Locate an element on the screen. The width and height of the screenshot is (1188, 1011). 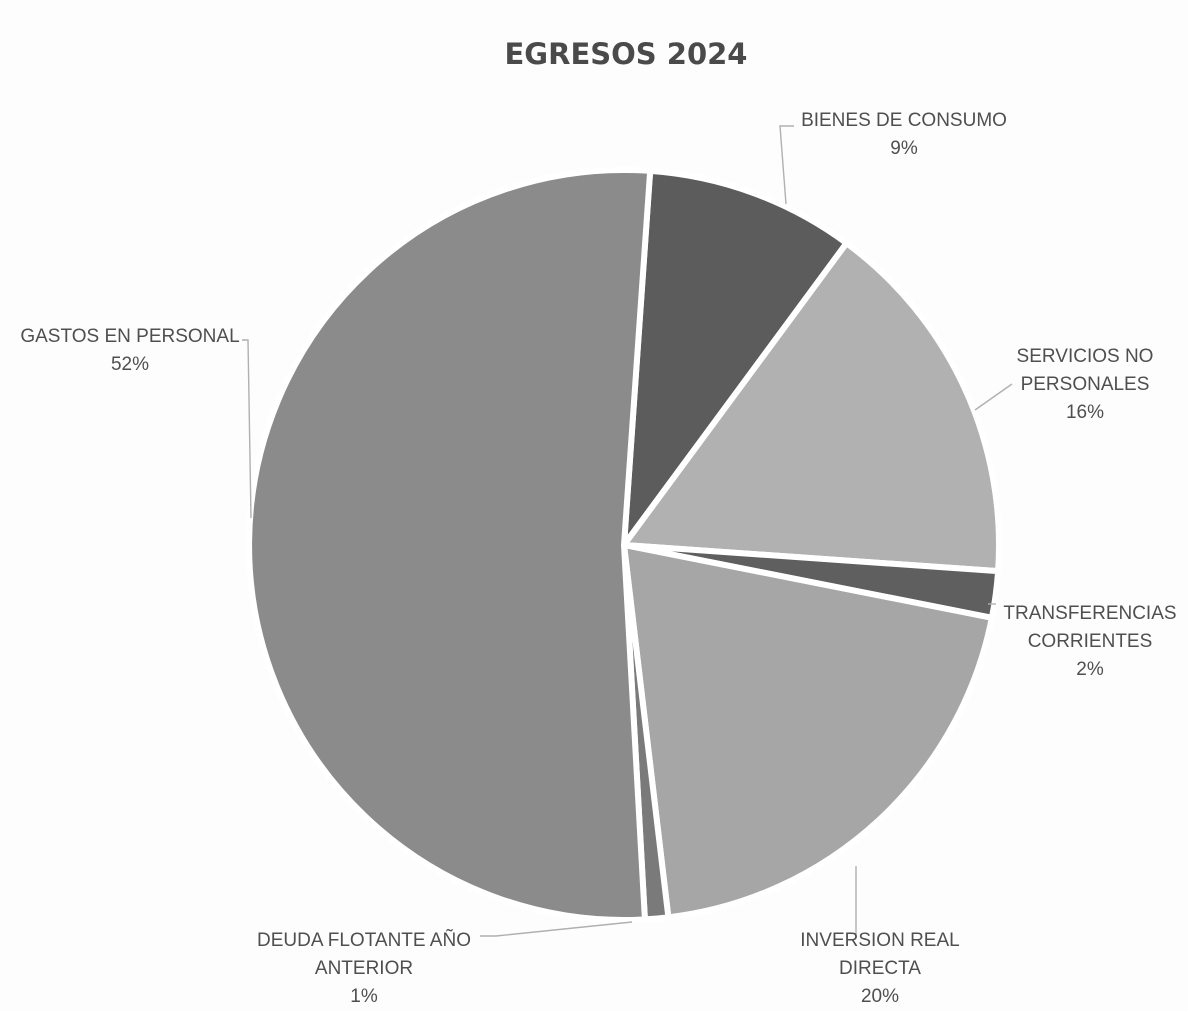
pie-slice-servicios-no-personales is located at coordinates (811, 407).